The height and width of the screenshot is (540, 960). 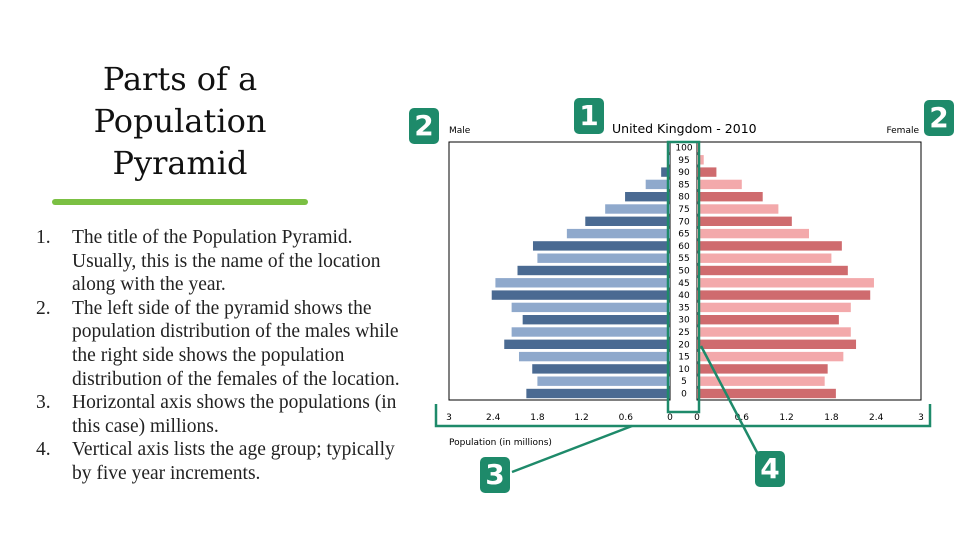 What do you see at coordinates (742, 418) in the screenshot?
I see `x-tick-label-right: 0.6` at bounding box center [742, 418].